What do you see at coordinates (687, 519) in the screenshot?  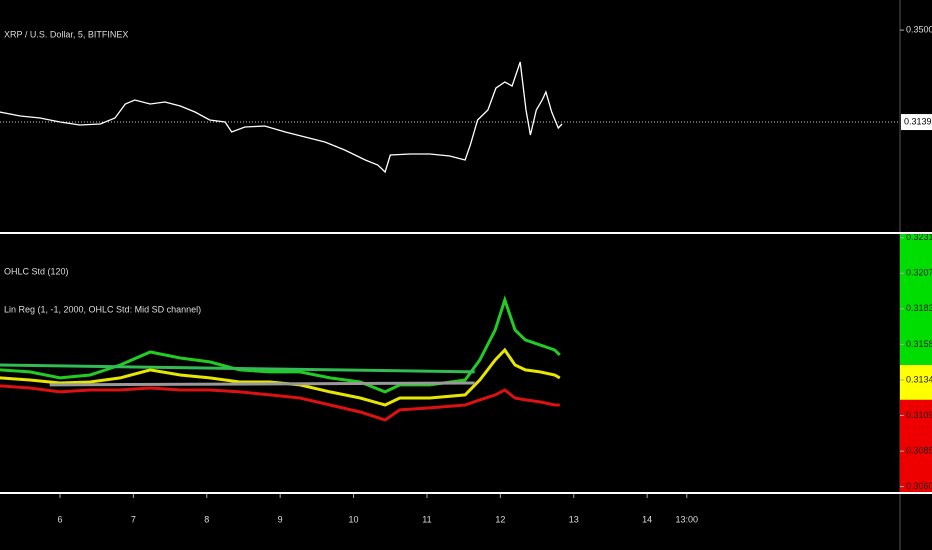 I see `x-tick-label: 13:00` at bounding box center [687, 519].